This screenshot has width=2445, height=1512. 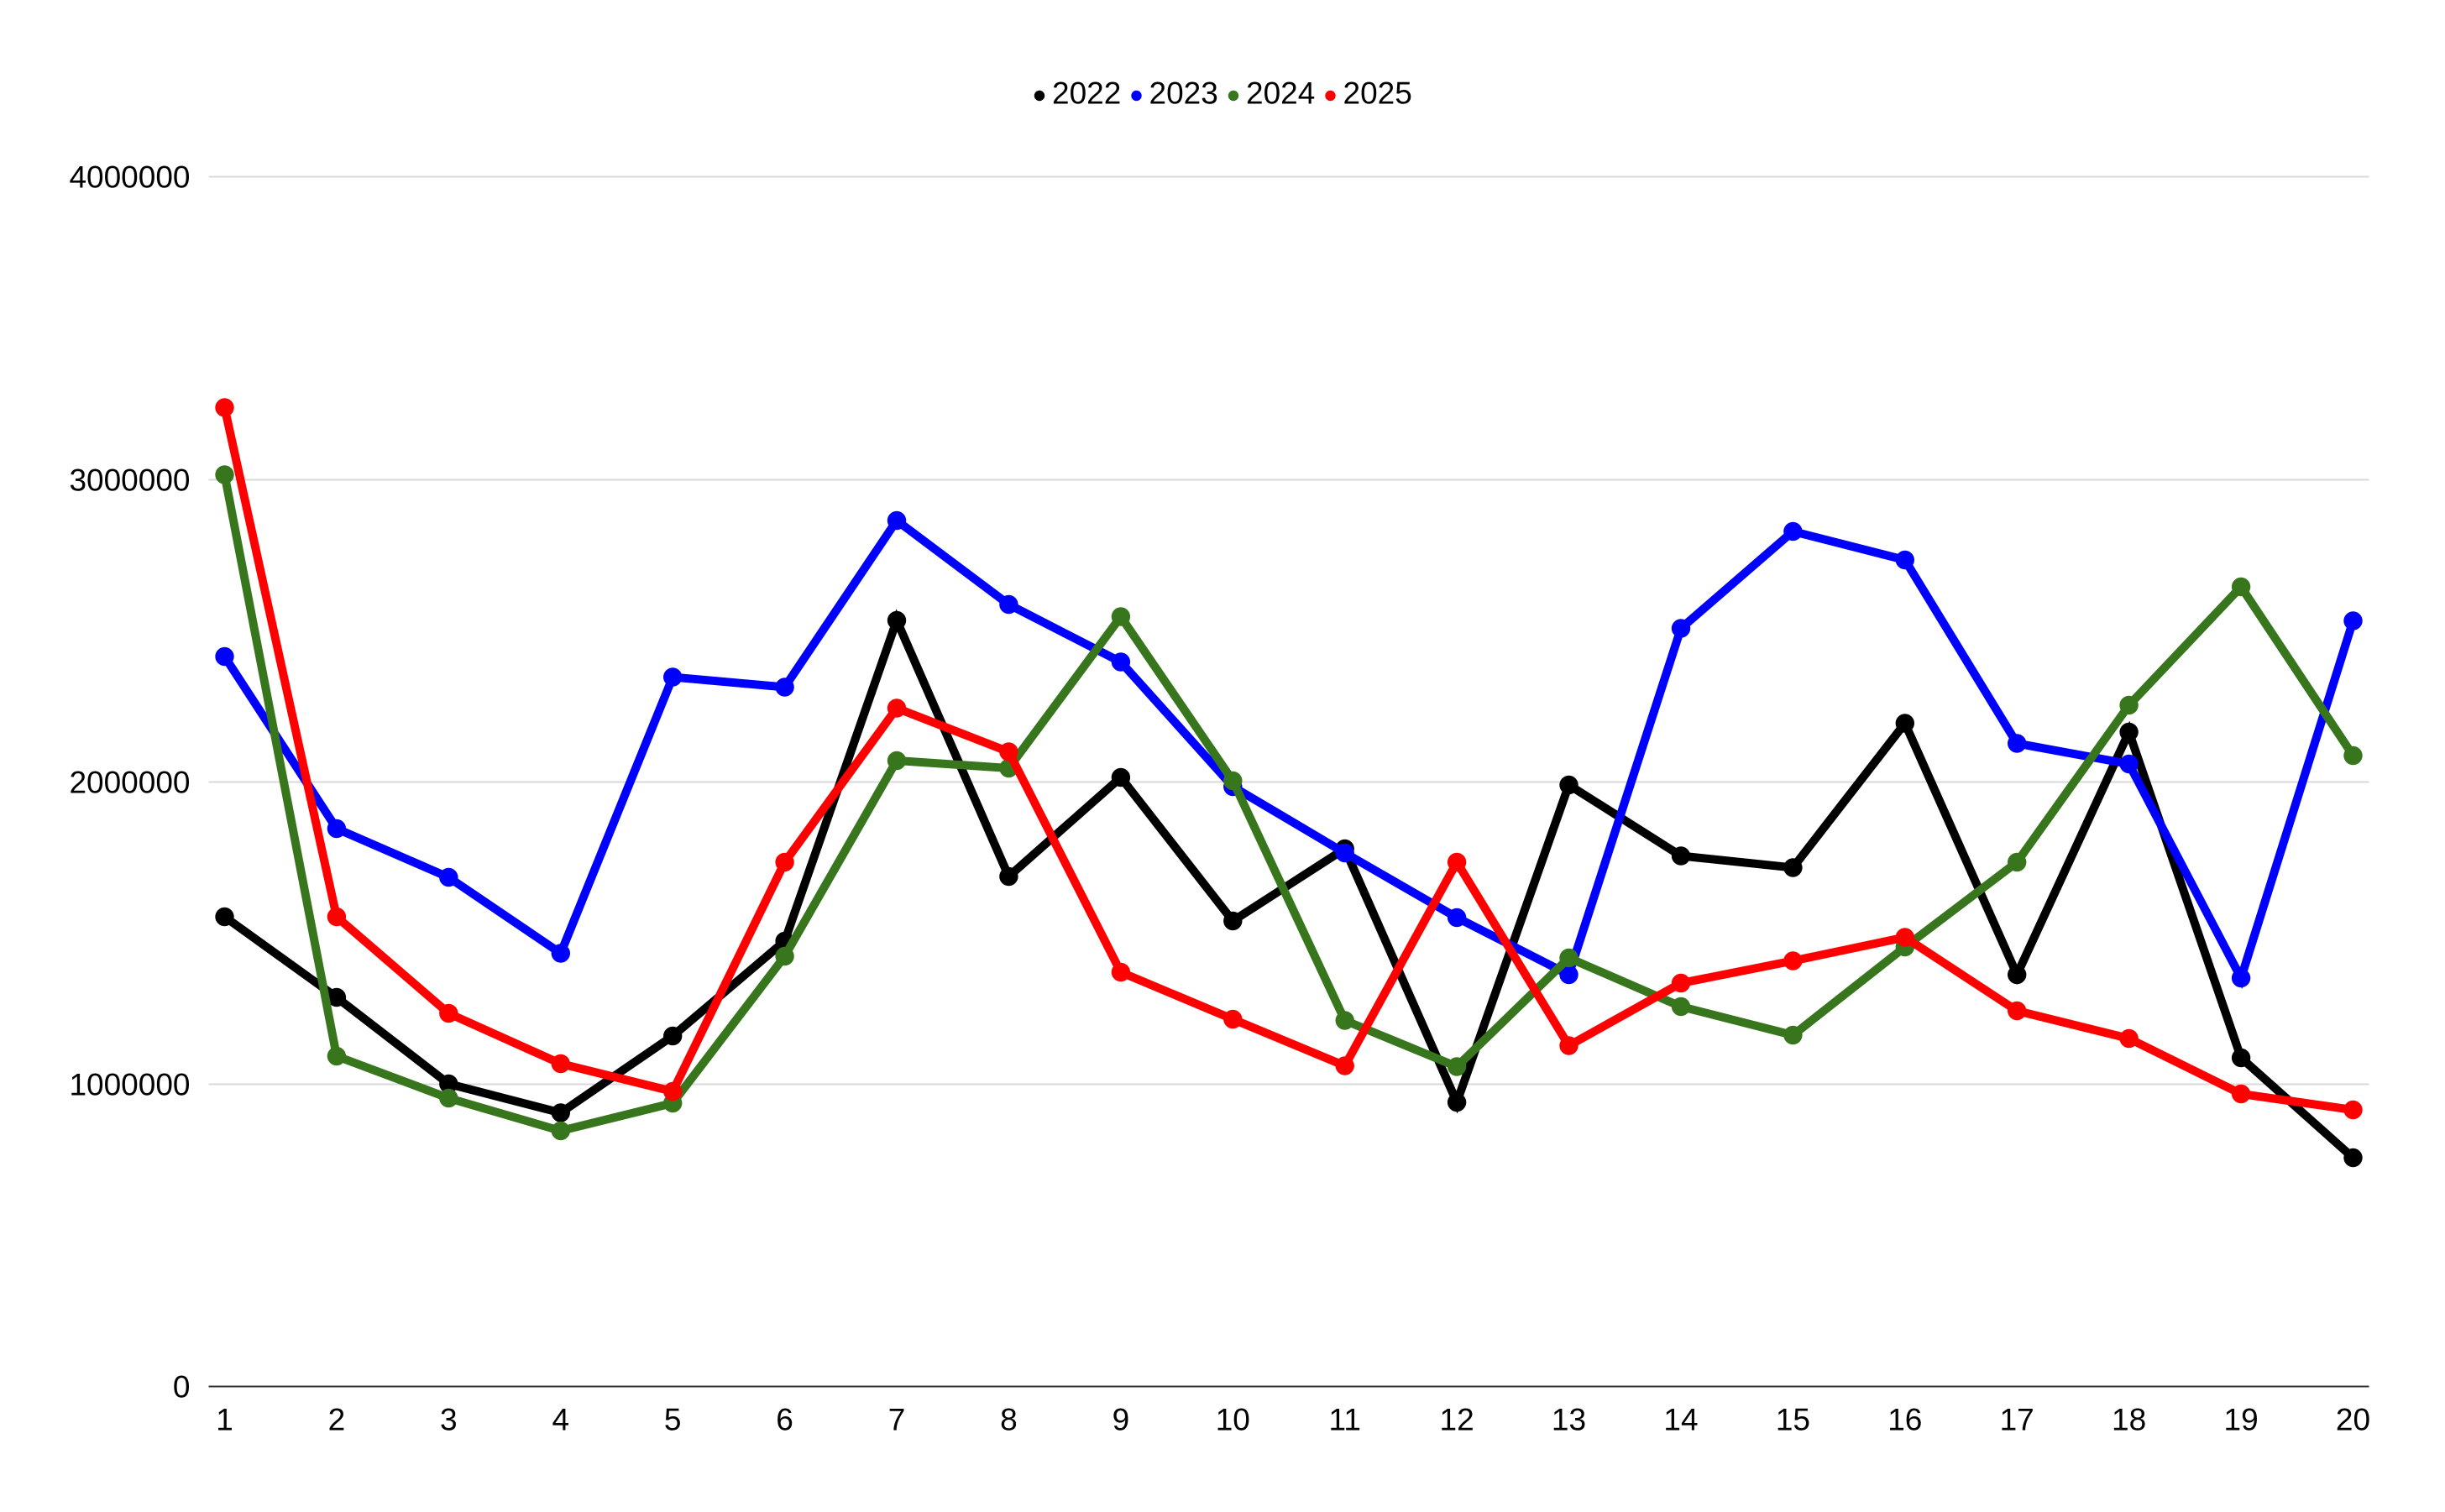 I want to click on svg-text: 6, so click(x=784, y=1420).